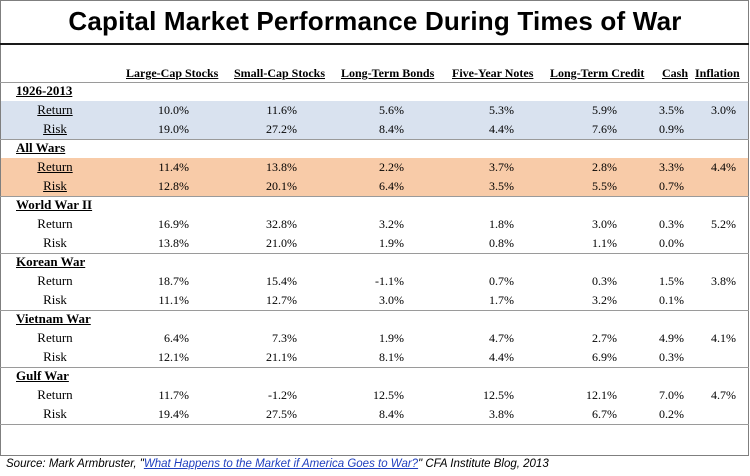  What do you see at coordinates (281, 243) in the screenshot?
I see `table-cell: 21.0%` at bounding box center [281, 243].